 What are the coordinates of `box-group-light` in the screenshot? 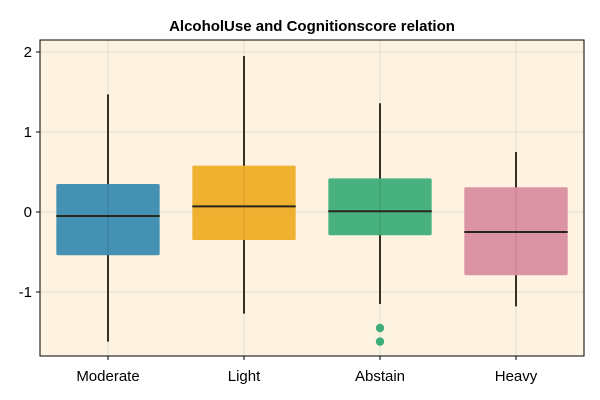 It's located at (244, 185).